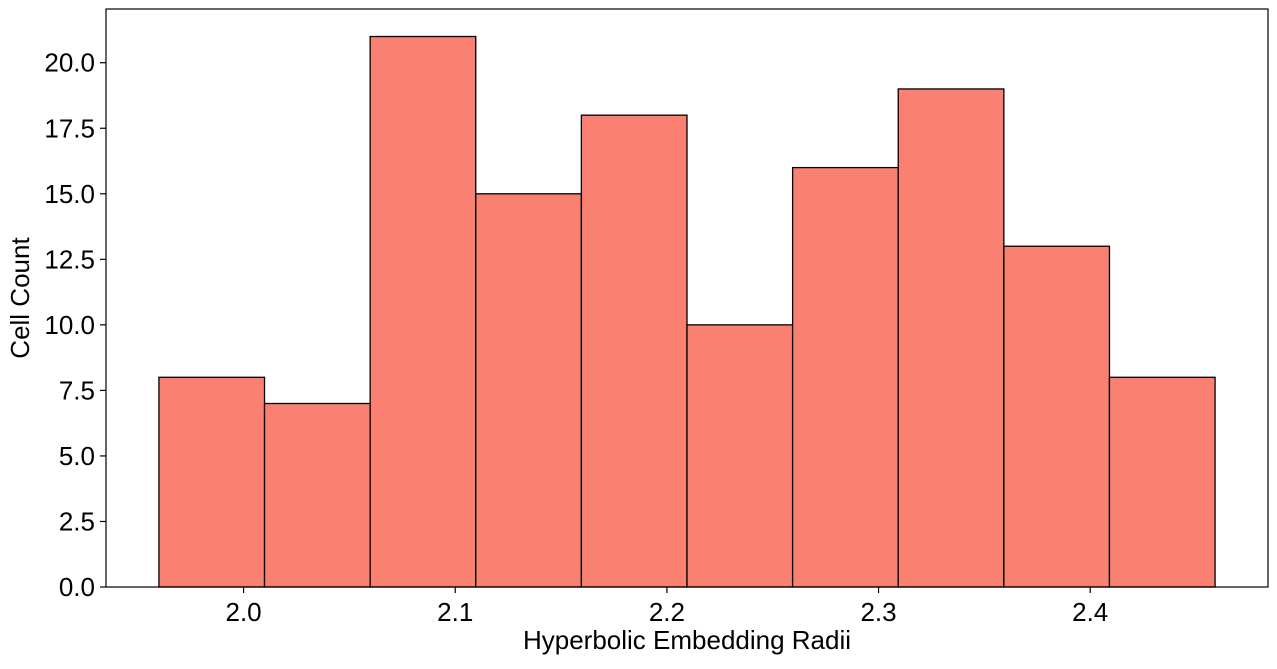  I want to click on y-tick-label: 7.5, so click(77, 390).